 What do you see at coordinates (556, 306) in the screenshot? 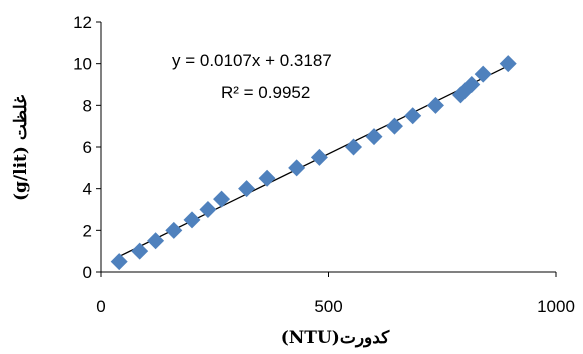
I see `x-tick-label: 1000` at bounding box center [556, 306].